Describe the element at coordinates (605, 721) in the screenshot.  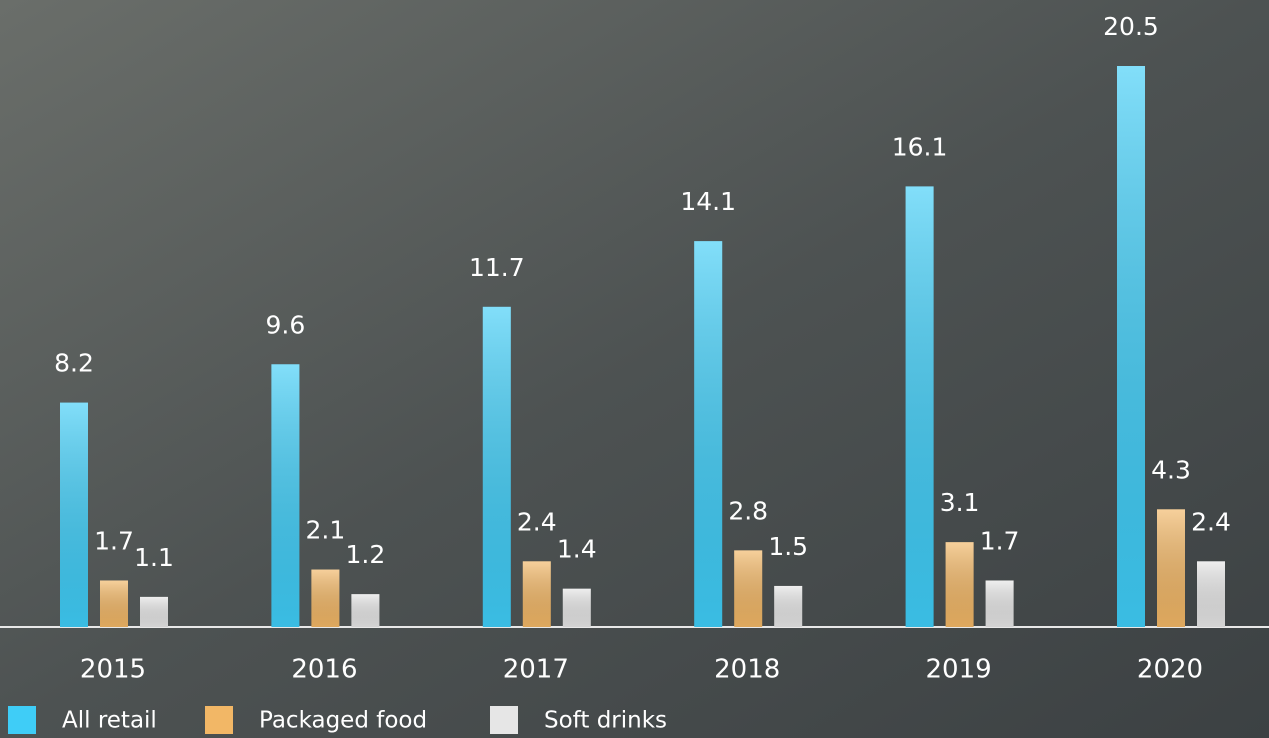
I see `legend-label: Soft drinks` at that location.